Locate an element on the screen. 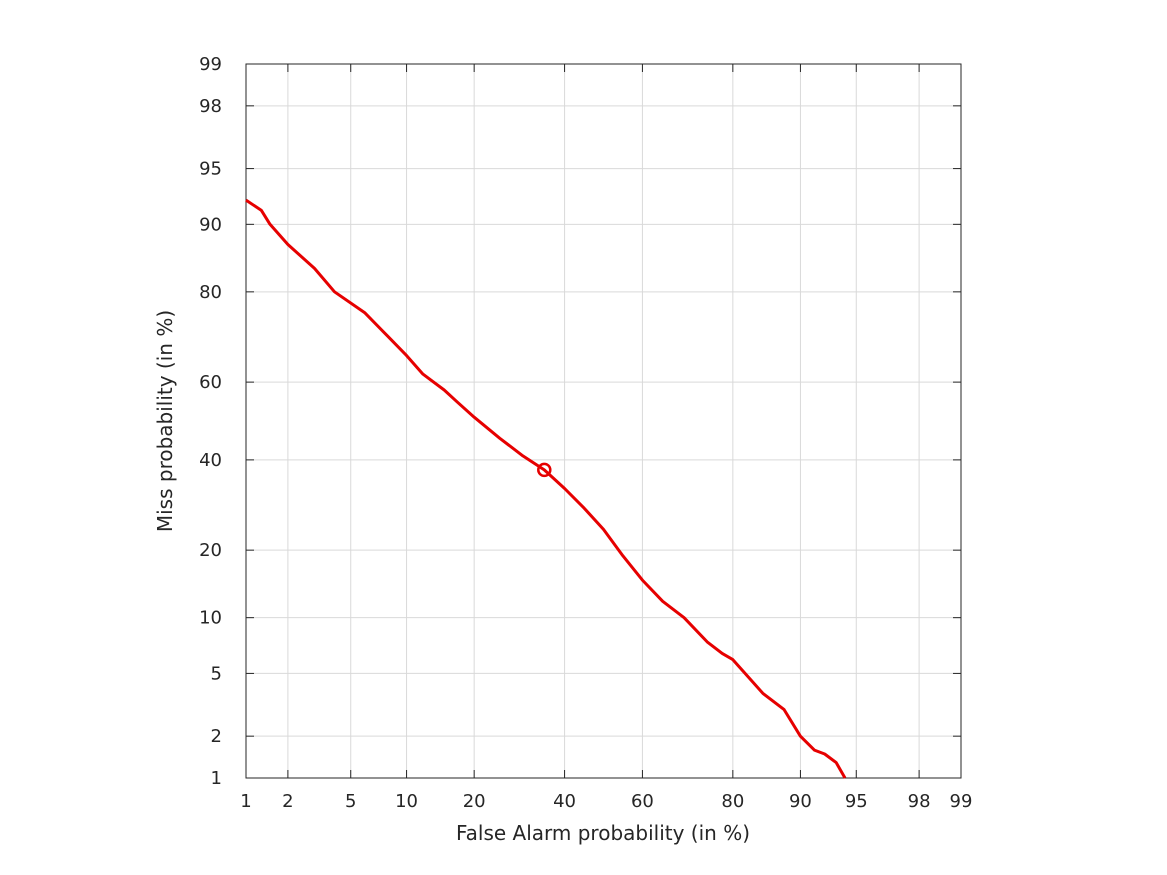 The height and width of the screenshot is (875, 1167). x-tick-label: 10 is located at coordinates (406, 801).